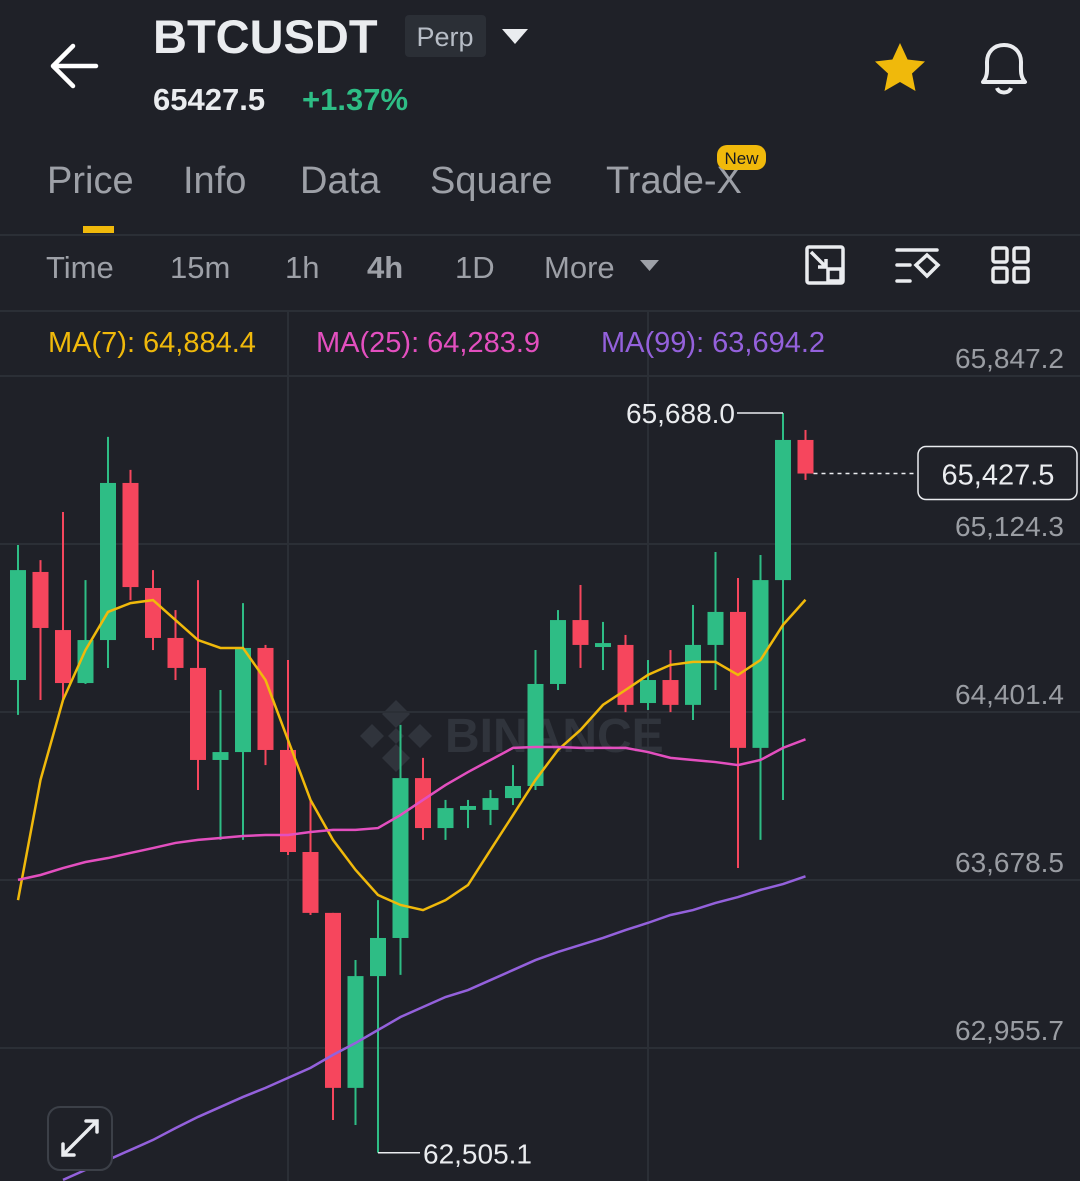  I want to click on indicator-settings-icon, so click(918, 265).